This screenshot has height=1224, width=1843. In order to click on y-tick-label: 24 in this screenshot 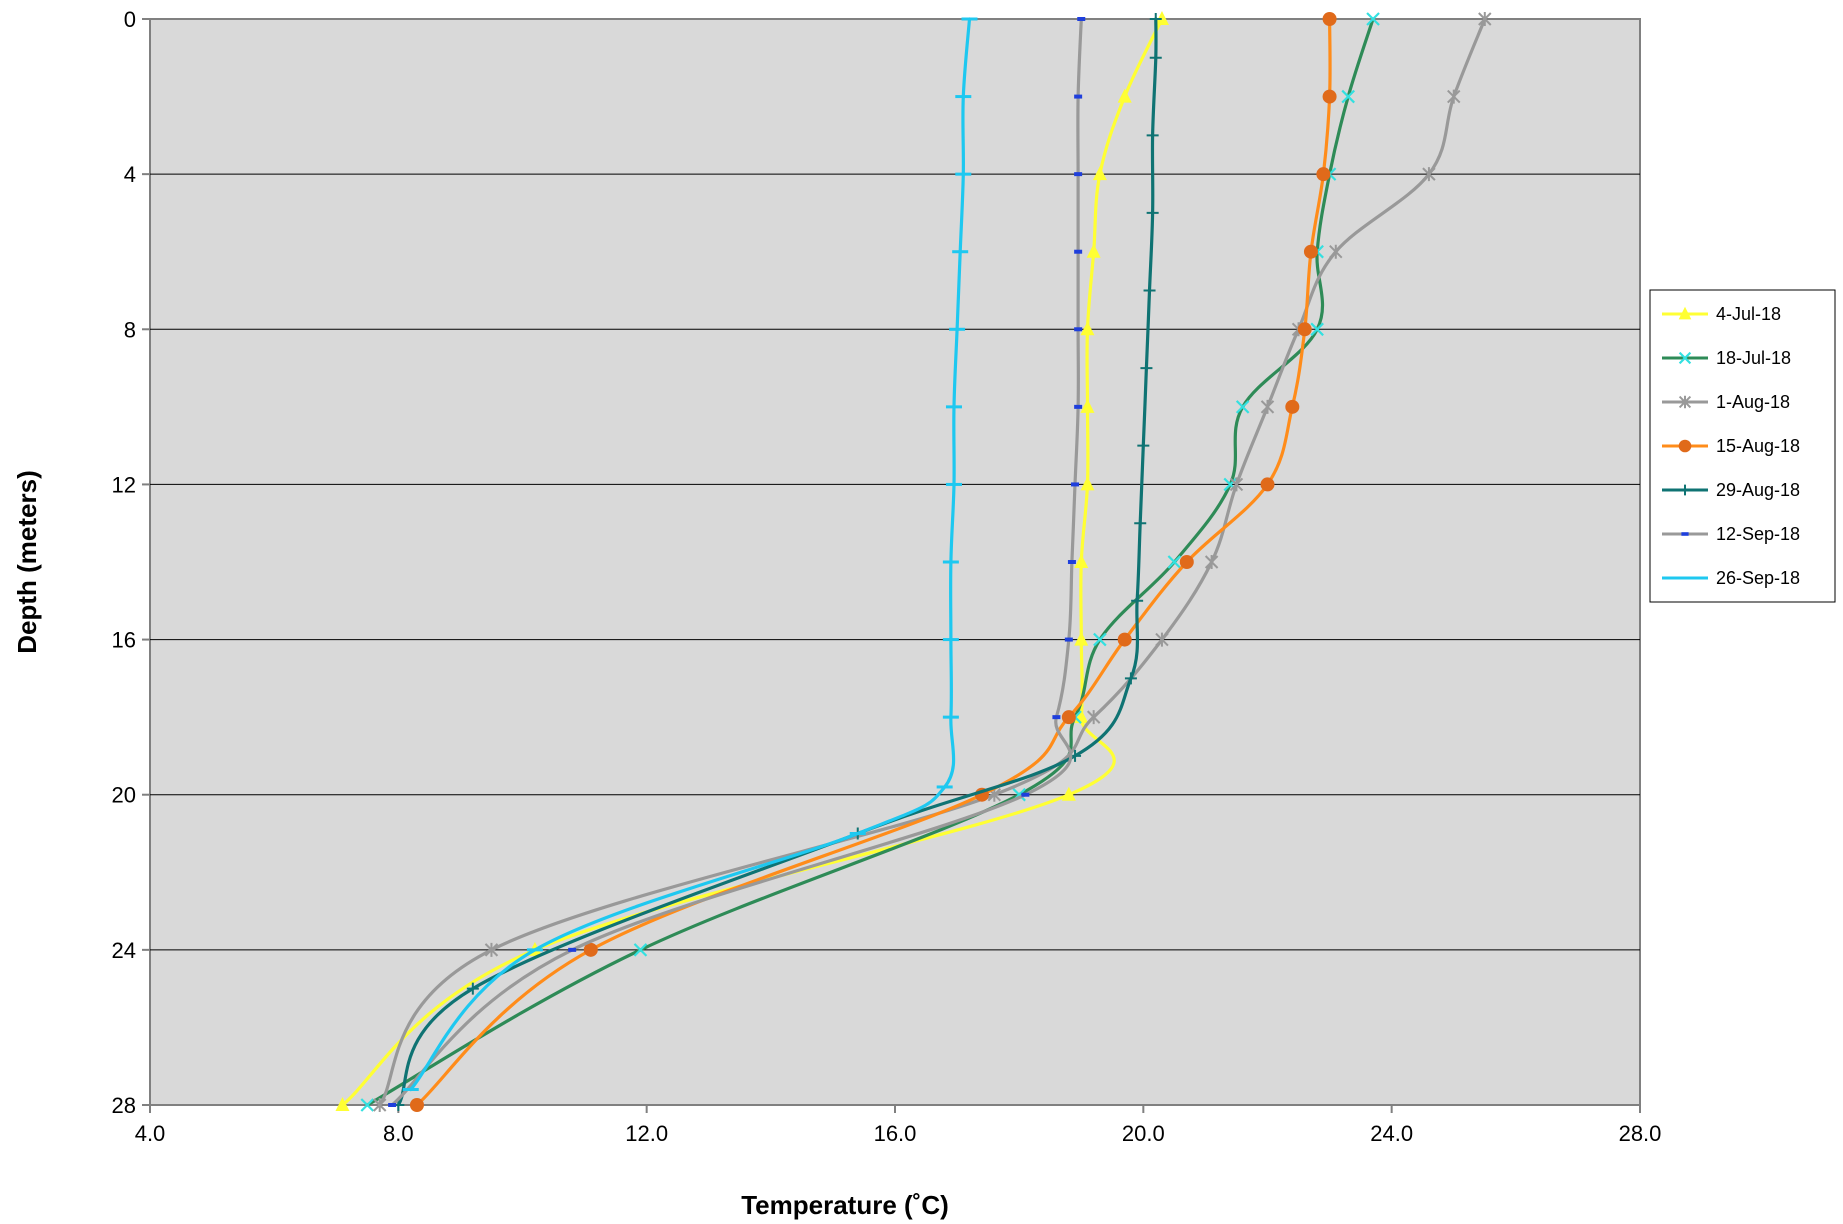, I will do `click(124, 950)`.